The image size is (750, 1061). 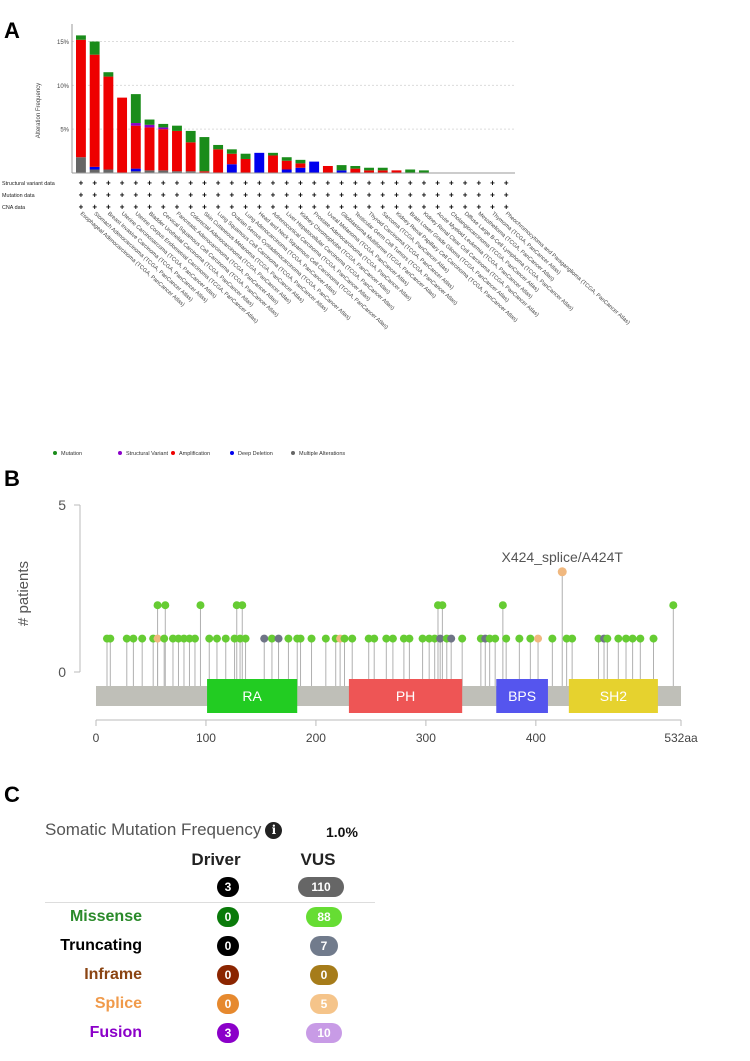 I want to click on domain-ph, so click(x=405, y=696).